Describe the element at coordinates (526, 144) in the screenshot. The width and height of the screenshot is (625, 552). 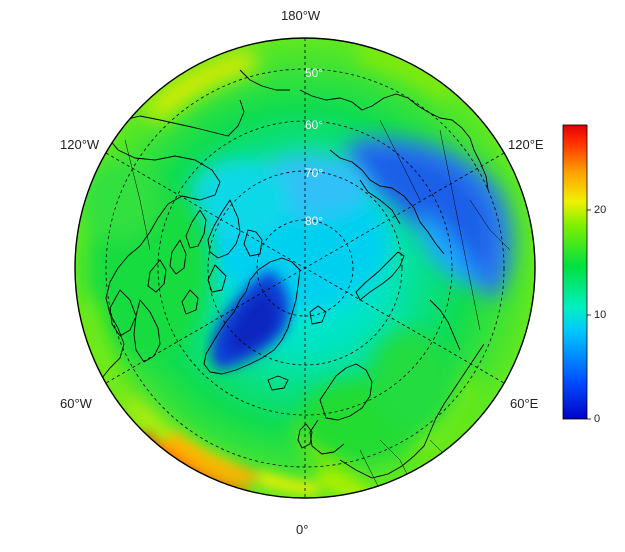
I see `lon-label-120e: 120°E` at that location.